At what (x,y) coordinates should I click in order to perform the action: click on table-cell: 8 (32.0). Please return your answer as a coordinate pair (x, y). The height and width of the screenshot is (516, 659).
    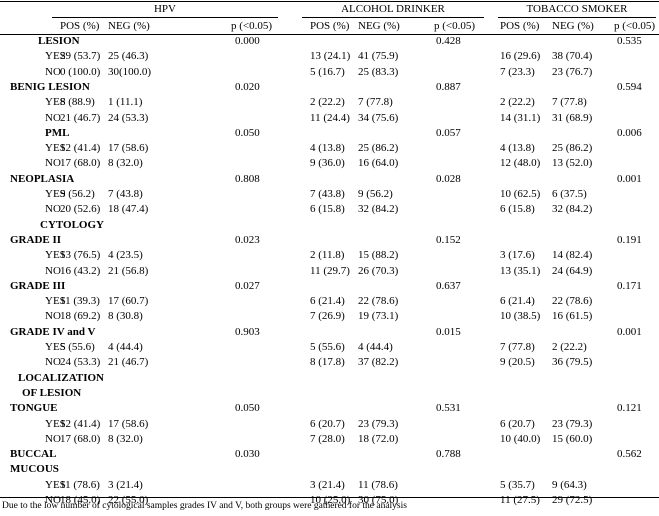
    Looking at the image, I should click on (125, 438).